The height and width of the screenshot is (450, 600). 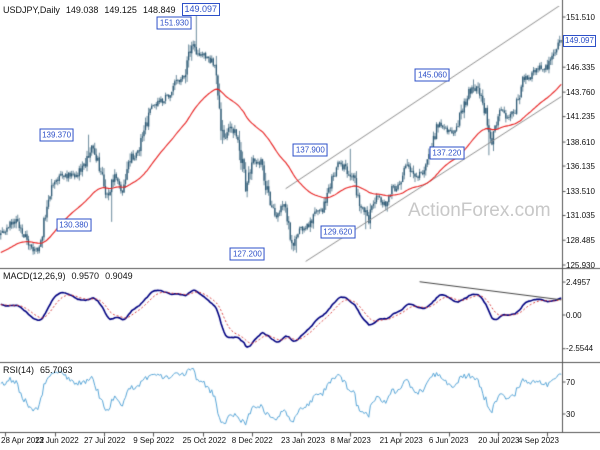 I want to click on macd-signal-value: 0.9049, so click(x=119, y=276).